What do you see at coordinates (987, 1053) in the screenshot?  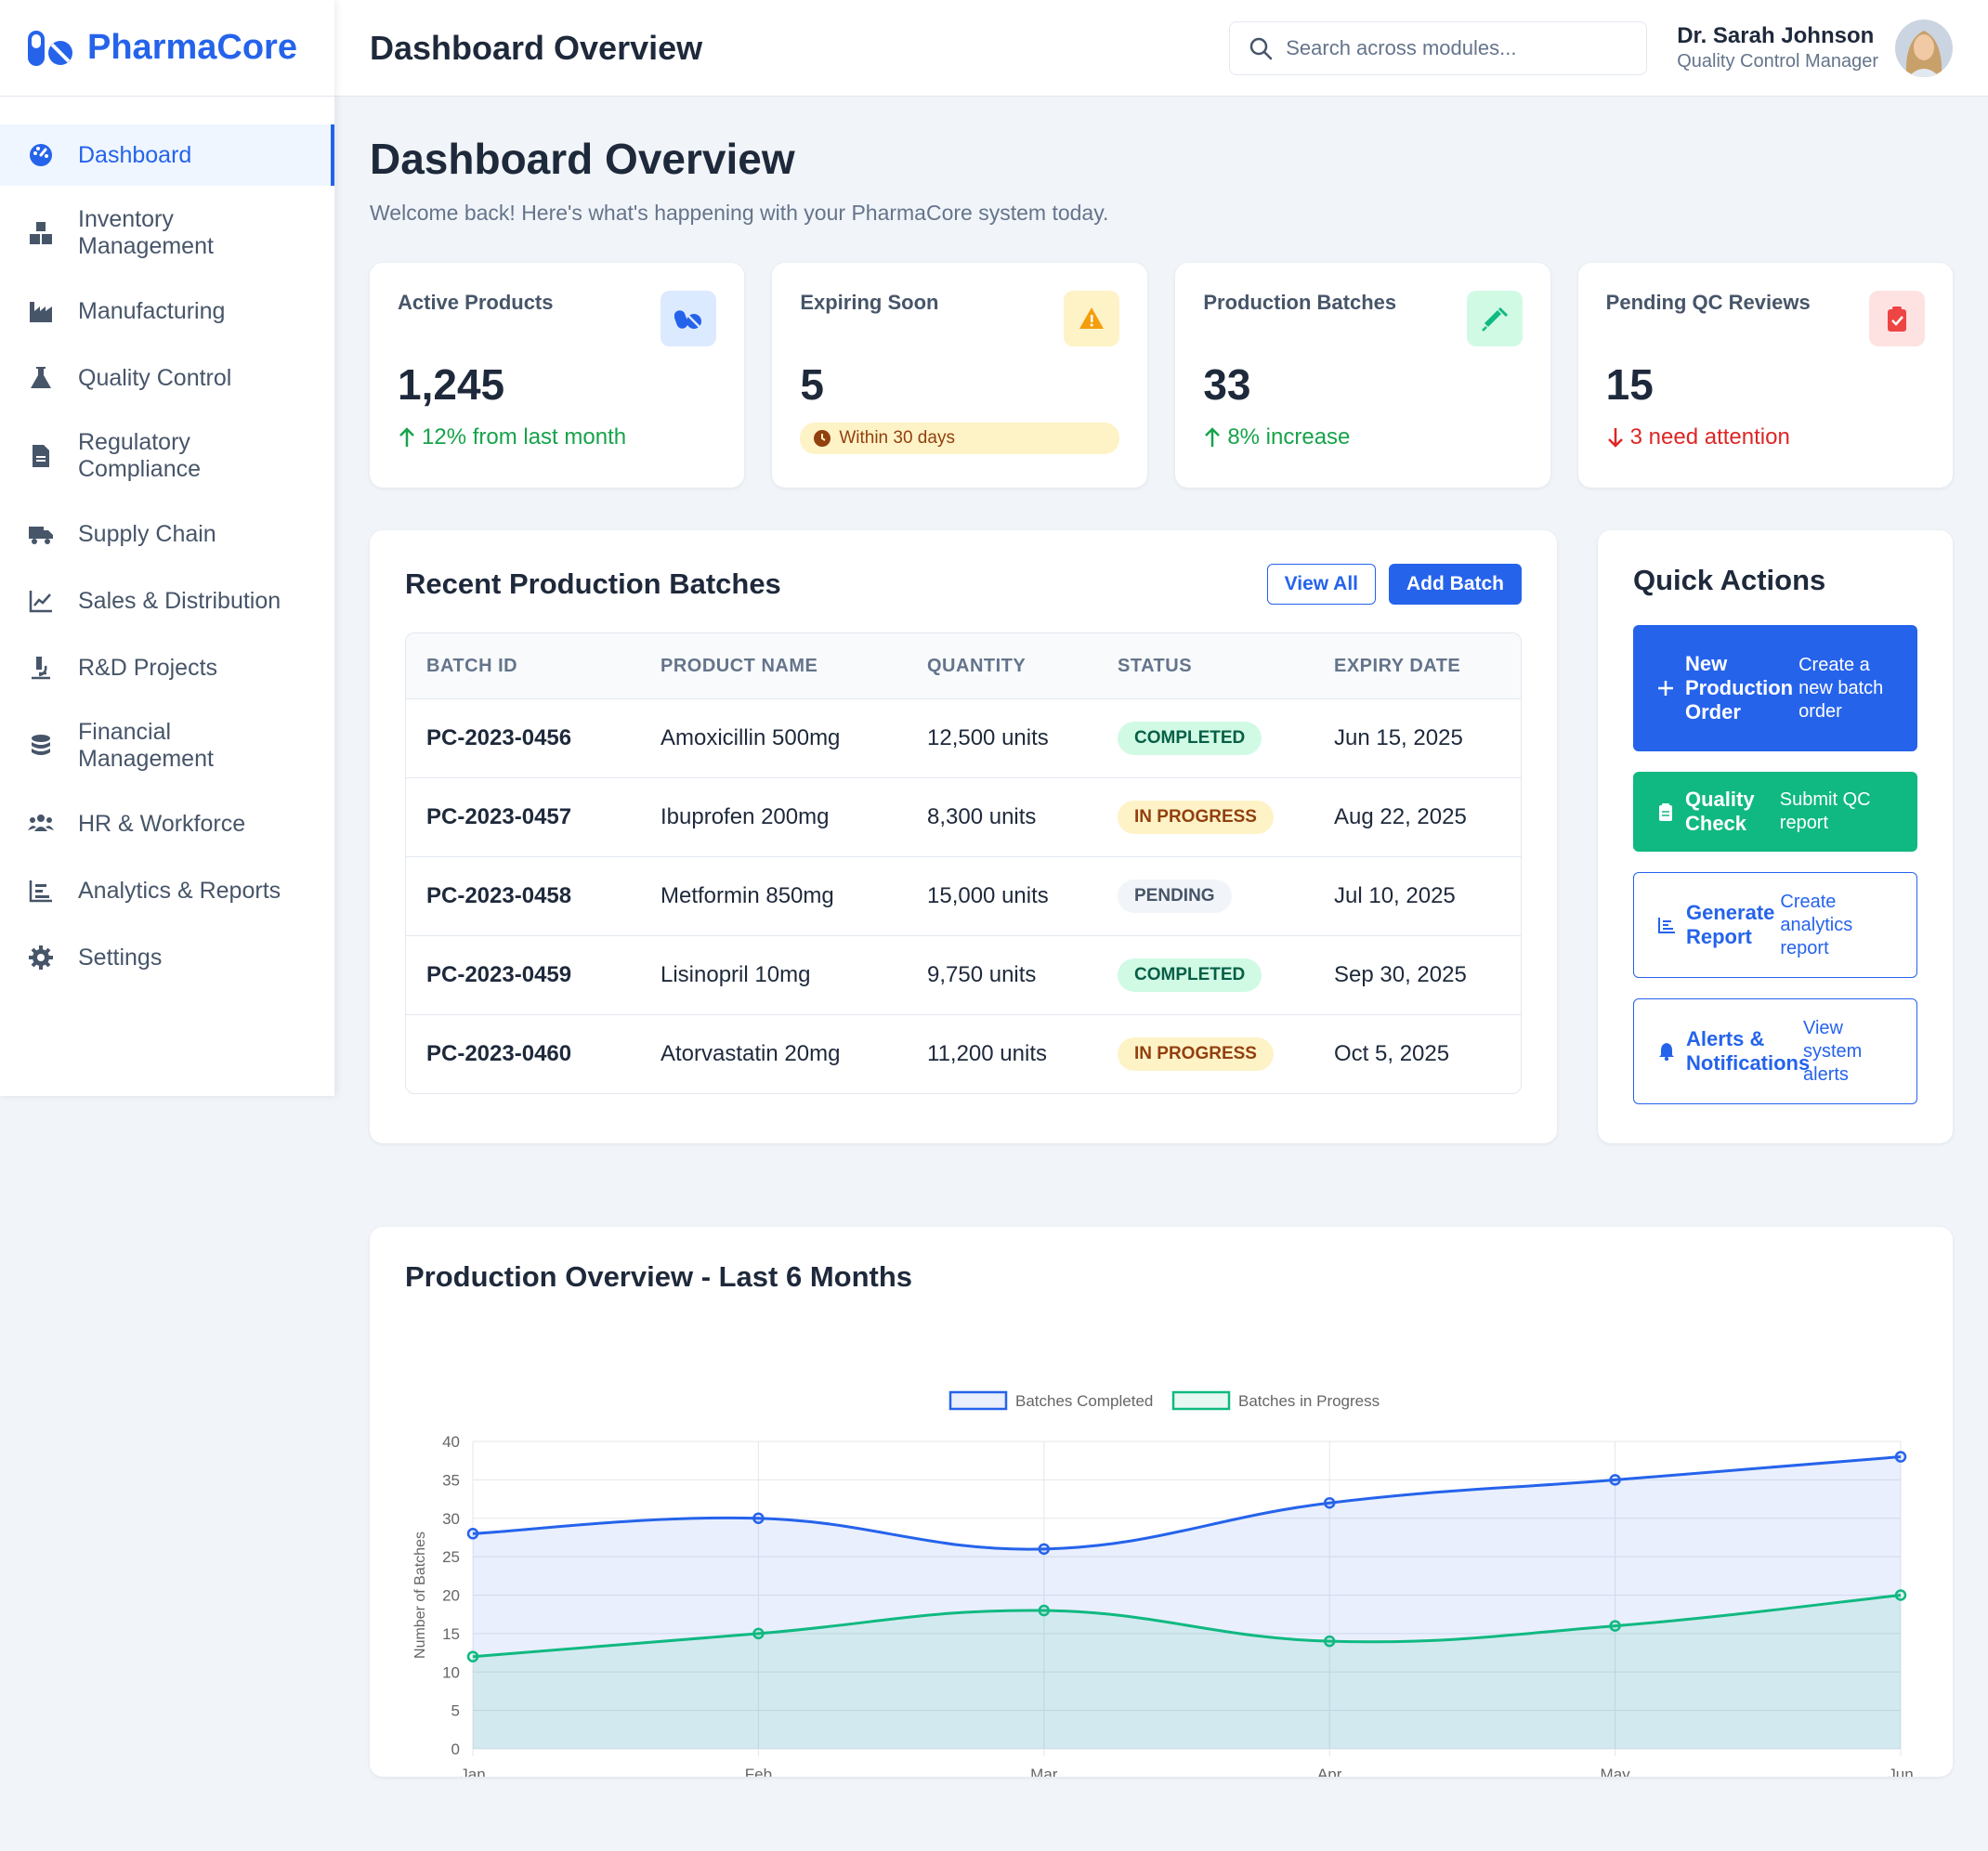 I see `quantity: 11,200 units` at bounding box center [987, 1053].